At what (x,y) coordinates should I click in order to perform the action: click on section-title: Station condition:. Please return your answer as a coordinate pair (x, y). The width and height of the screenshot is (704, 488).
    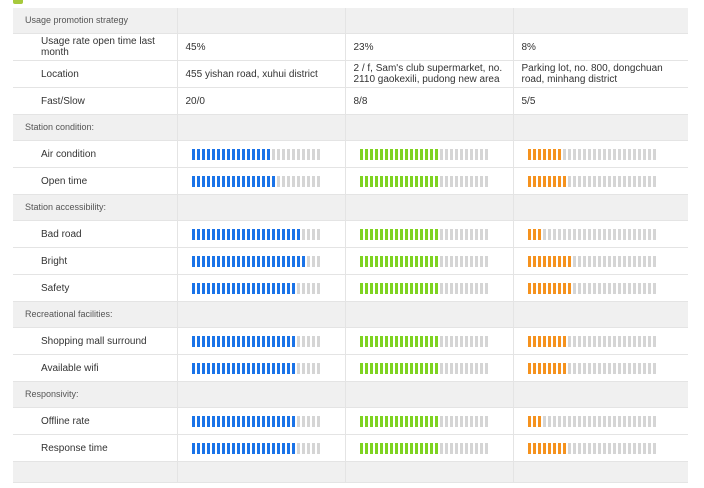
    Looking at the image, I should click on (95, 127).